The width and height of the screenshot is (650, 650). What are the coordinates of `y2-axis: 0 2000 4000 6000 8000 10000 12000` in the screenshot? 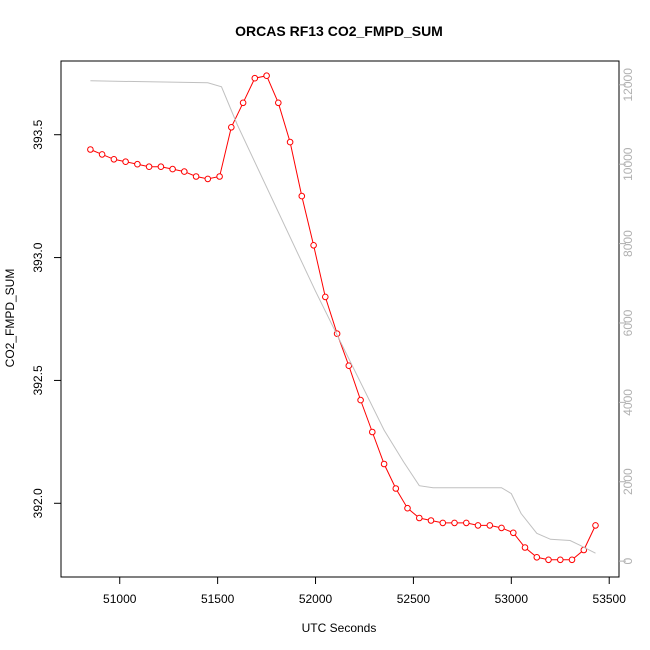 It's located at (627, 316).